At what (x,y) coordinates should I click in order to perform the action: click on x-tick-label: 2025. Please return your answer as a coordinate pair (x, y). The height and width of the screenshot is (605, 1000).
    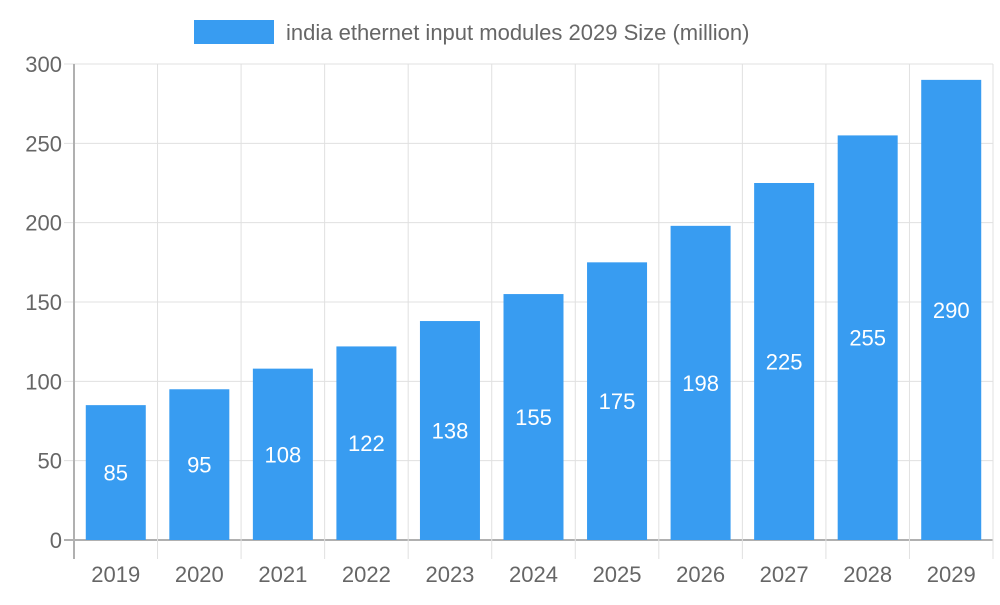
    Looking at the image, I should click on (617, 574).